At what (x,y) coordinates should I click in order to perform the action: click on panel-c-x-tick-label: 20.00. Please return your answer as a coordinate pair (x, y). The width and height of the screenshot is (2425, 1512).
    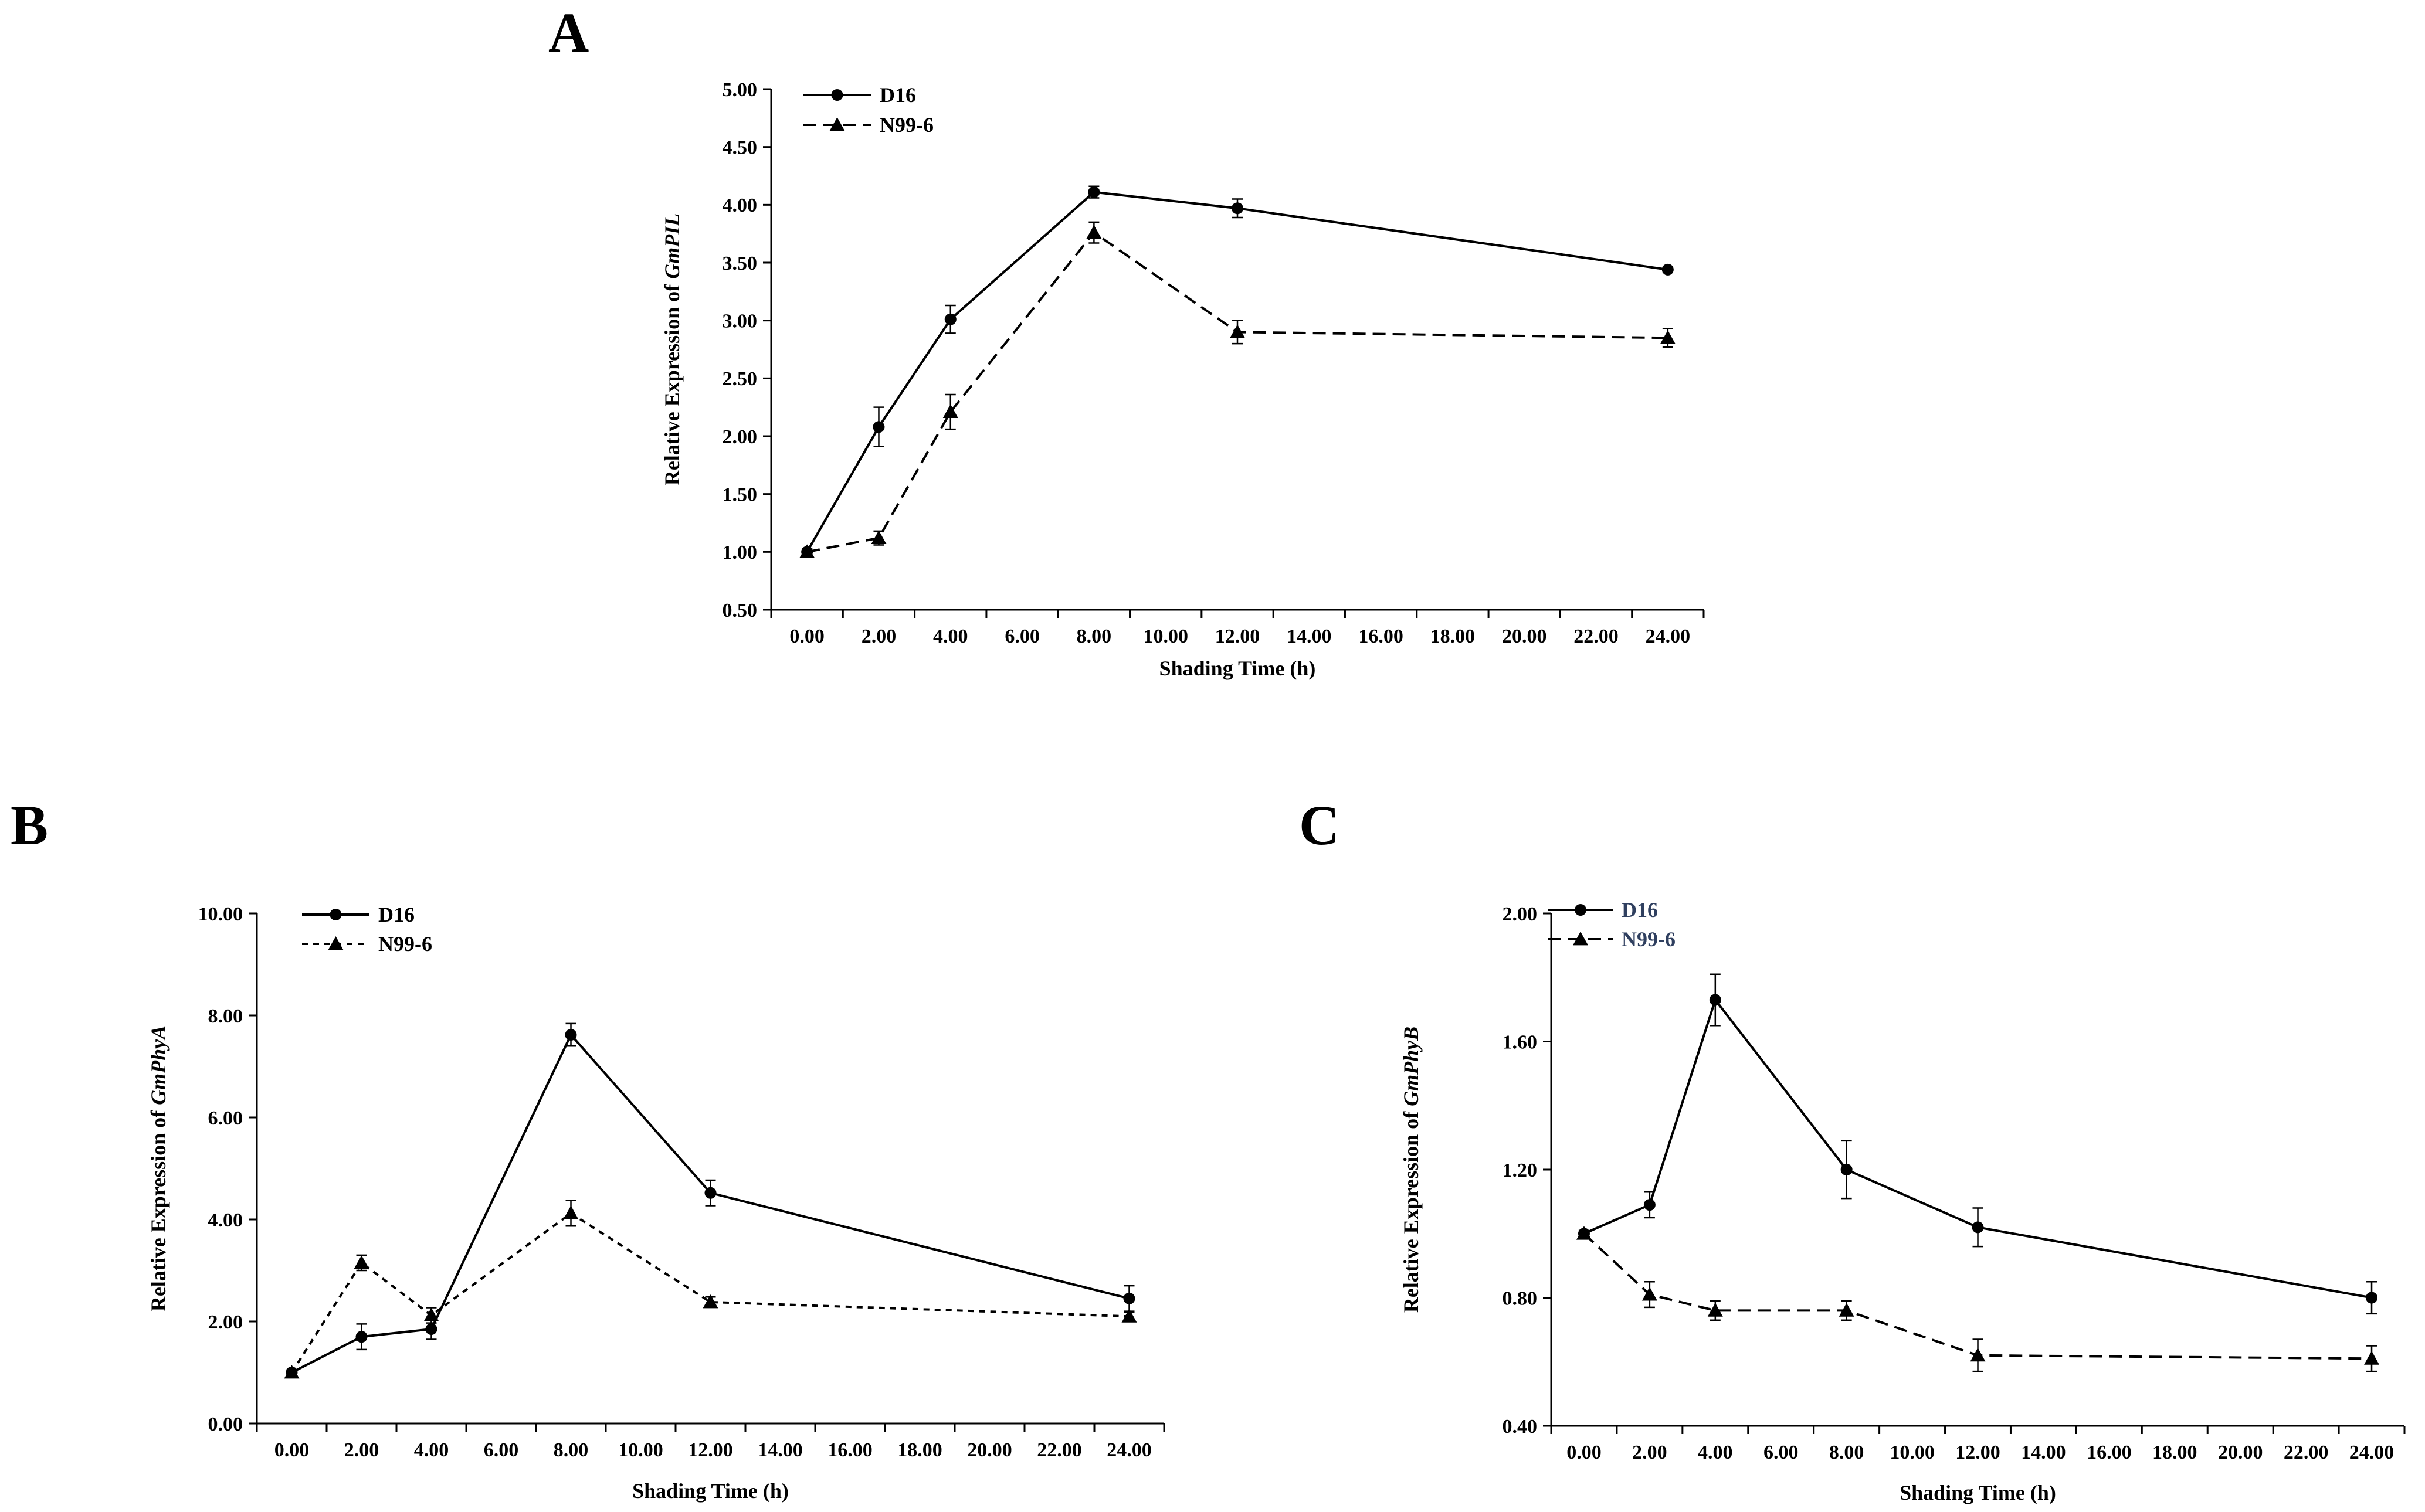
    Looking at the image, I should click on (2240, 1452).